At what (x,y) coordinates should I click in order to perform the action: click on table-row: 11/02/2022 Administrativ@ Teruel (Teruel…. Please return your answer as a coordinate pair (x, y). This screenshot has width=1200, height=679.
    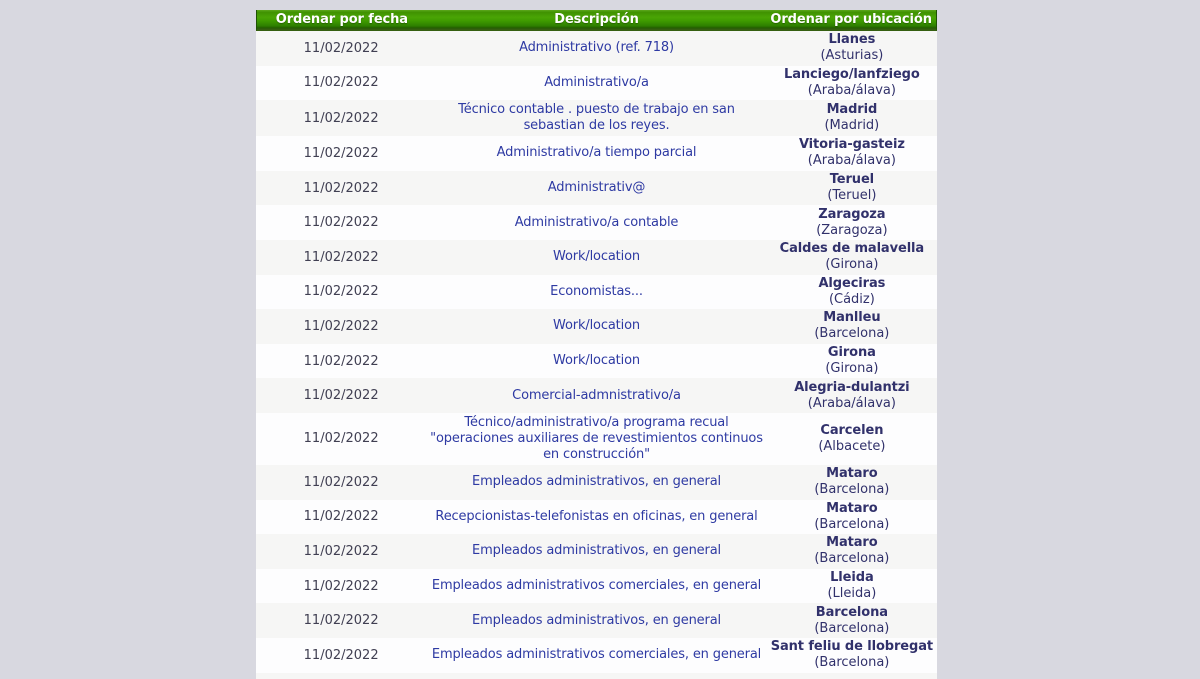
    Looking at the image, I should click on (596, 188).